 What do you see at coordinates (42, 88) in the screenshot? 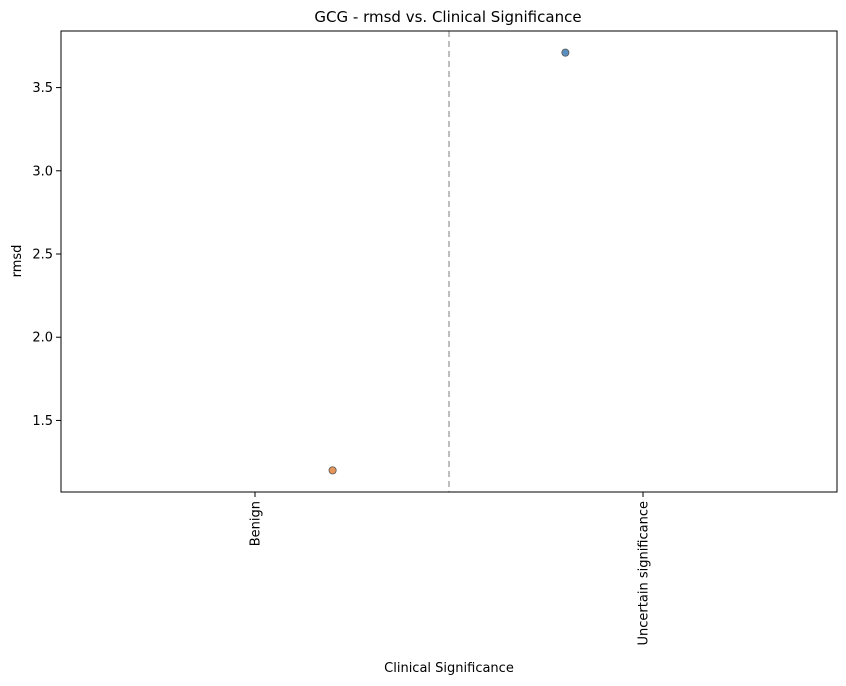
I see `y-tick-label: 3.5` at bounding box center [42, 88].